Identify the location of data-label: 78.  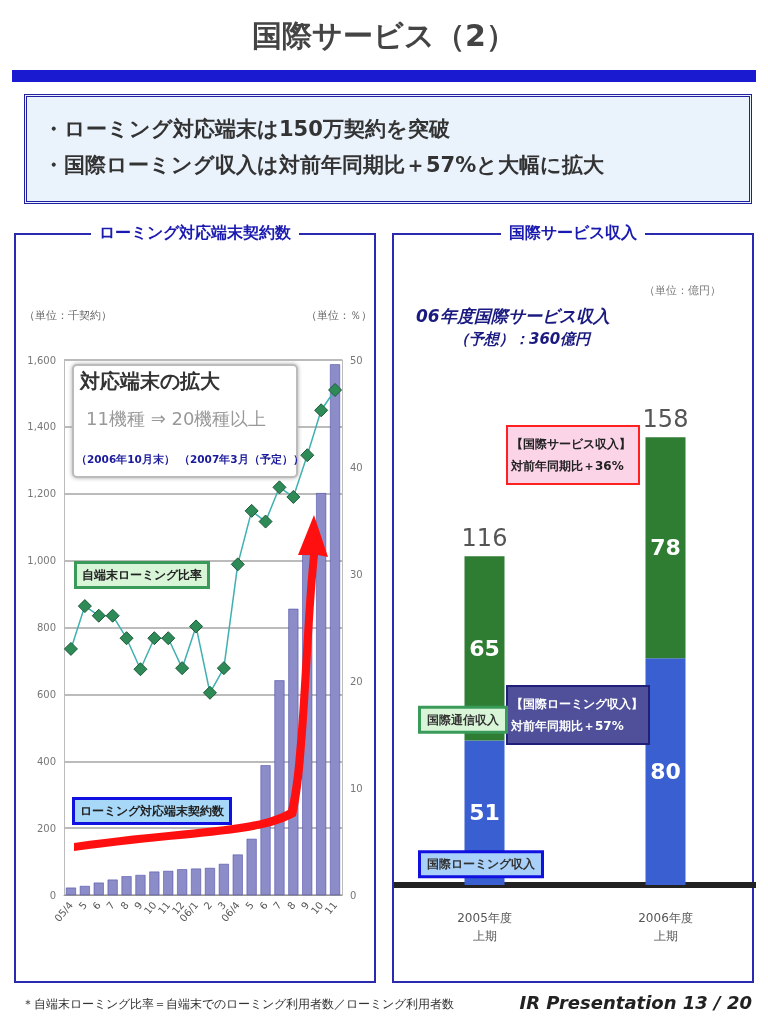
(665, 548).